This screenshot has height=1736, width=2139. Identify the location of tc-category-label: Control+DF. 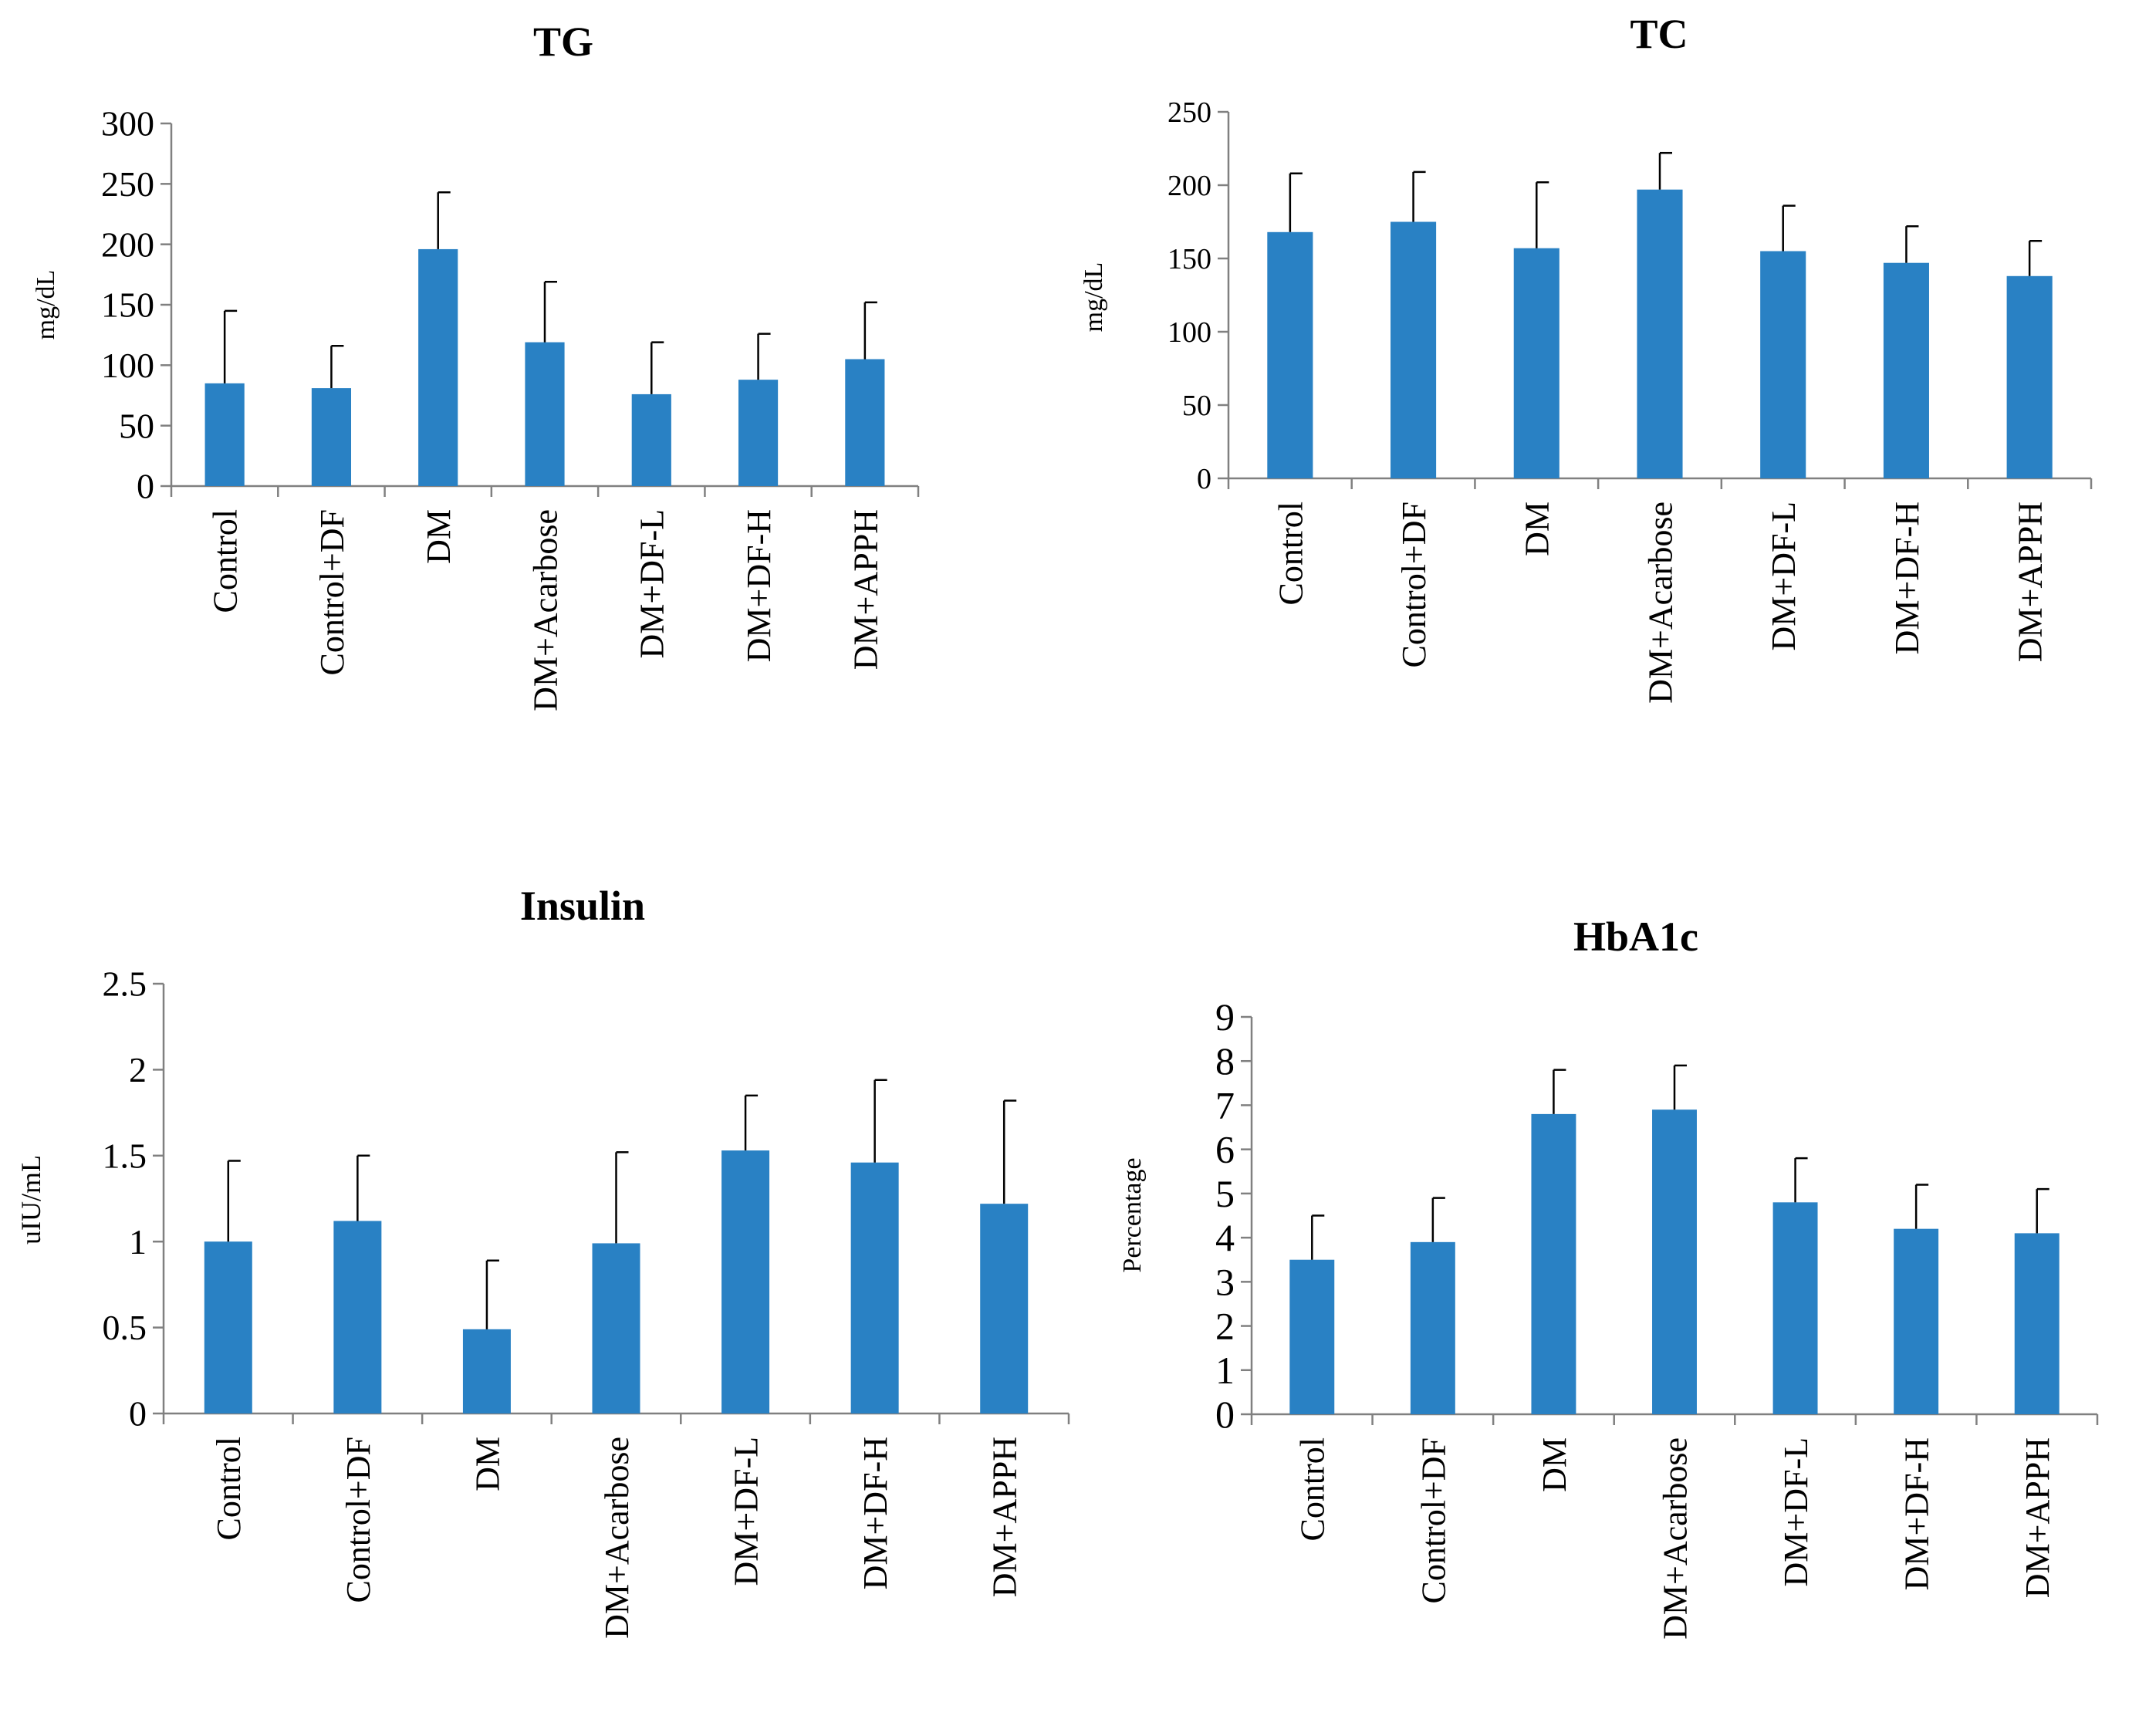
(1414, 585).